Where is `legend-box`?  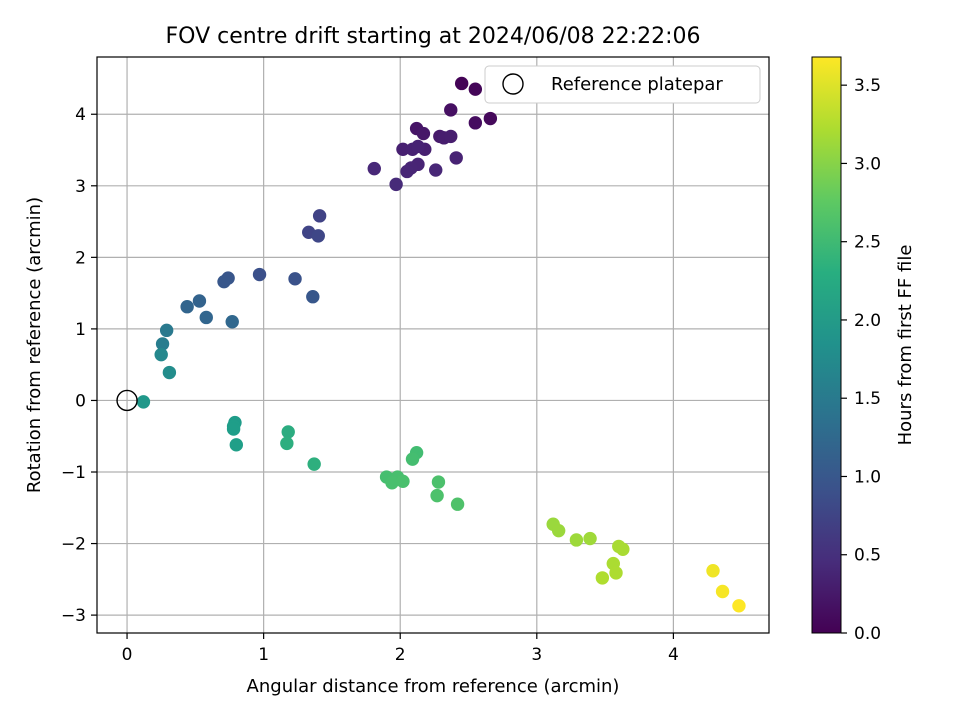
legend-box is located at coordinates (622, 84).